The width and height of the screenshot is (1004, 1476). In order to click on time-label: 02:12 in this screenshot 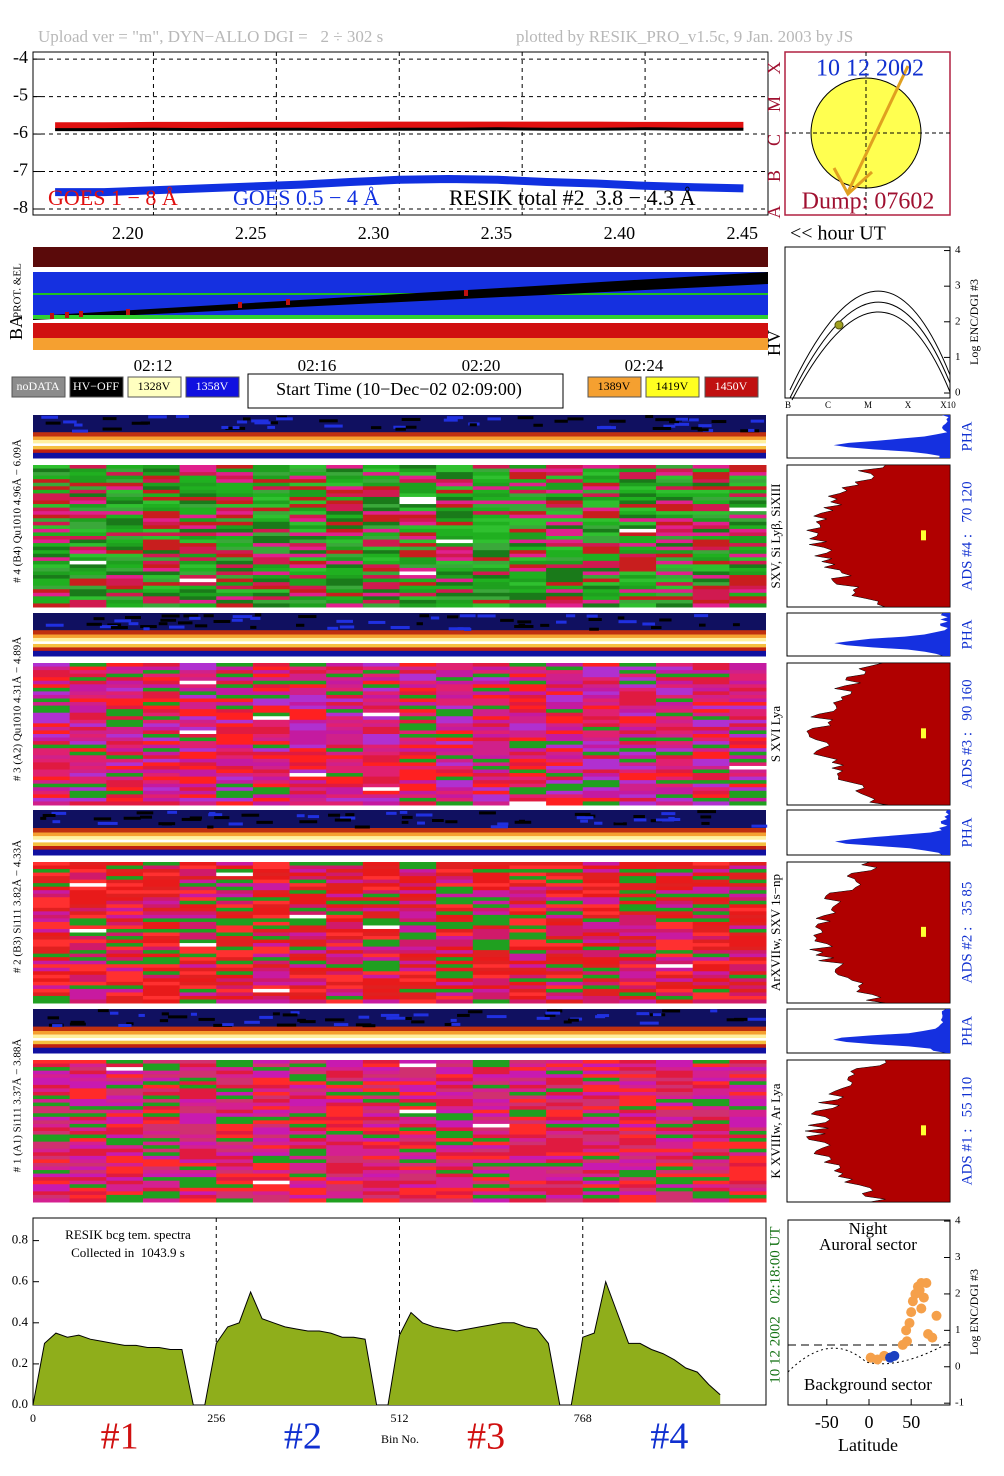, I will do `click(153, 365)`.